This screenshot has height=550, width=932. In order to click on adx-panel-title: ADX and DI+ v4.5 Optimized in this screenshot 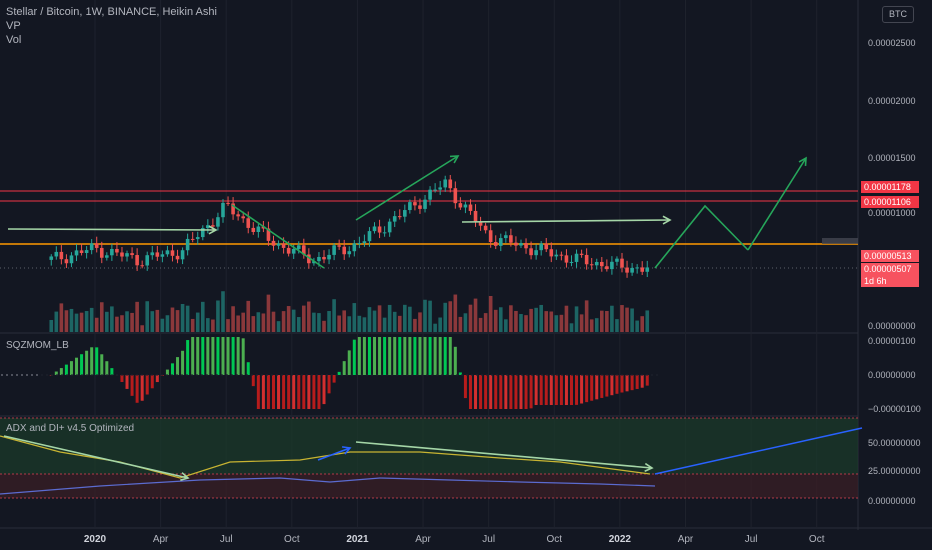, I will do `click(70, 428)`.